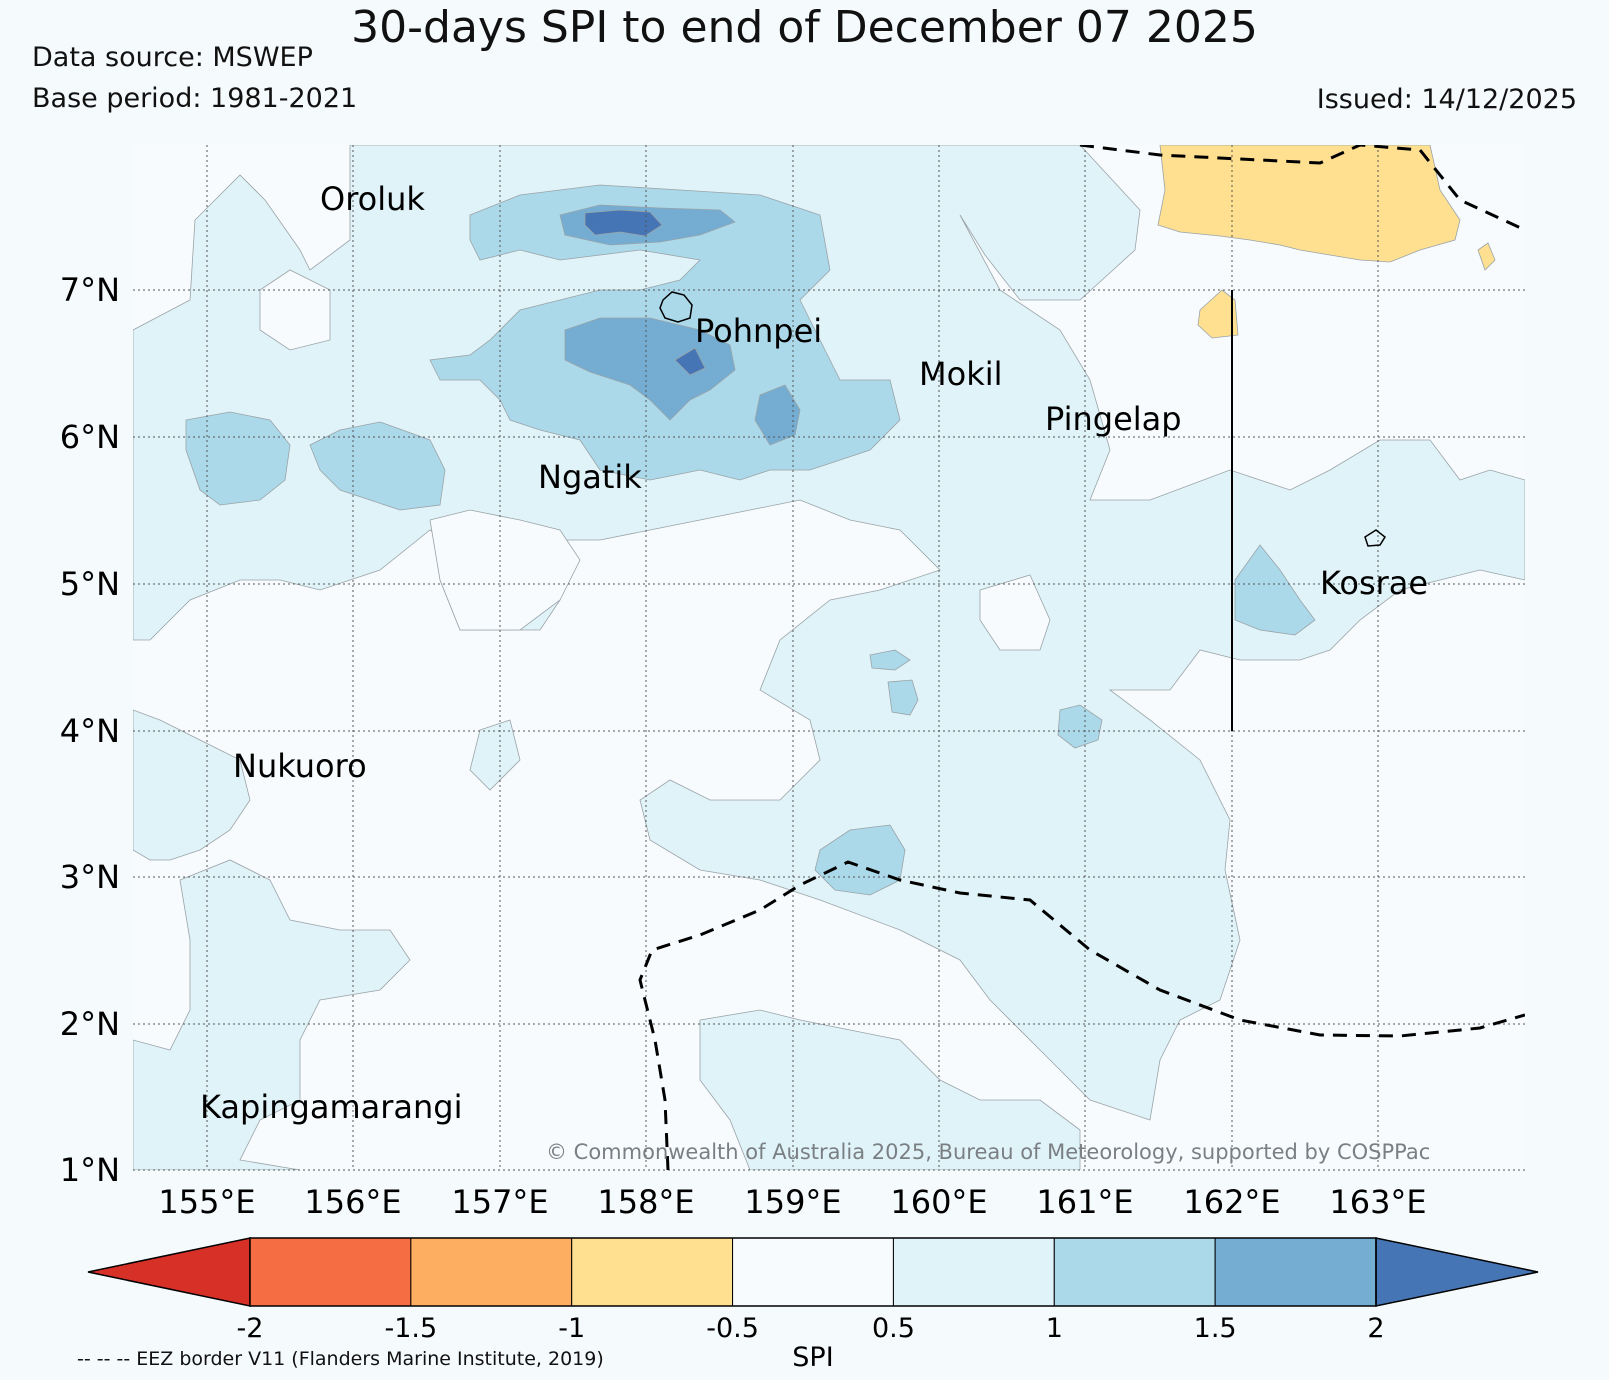 This screenshot has height=1380, width=1609. What do you see at coordinates (690, 361) in the screenshot?
I see `contour-darkblue-core-small` at bounding box center [690, 361].